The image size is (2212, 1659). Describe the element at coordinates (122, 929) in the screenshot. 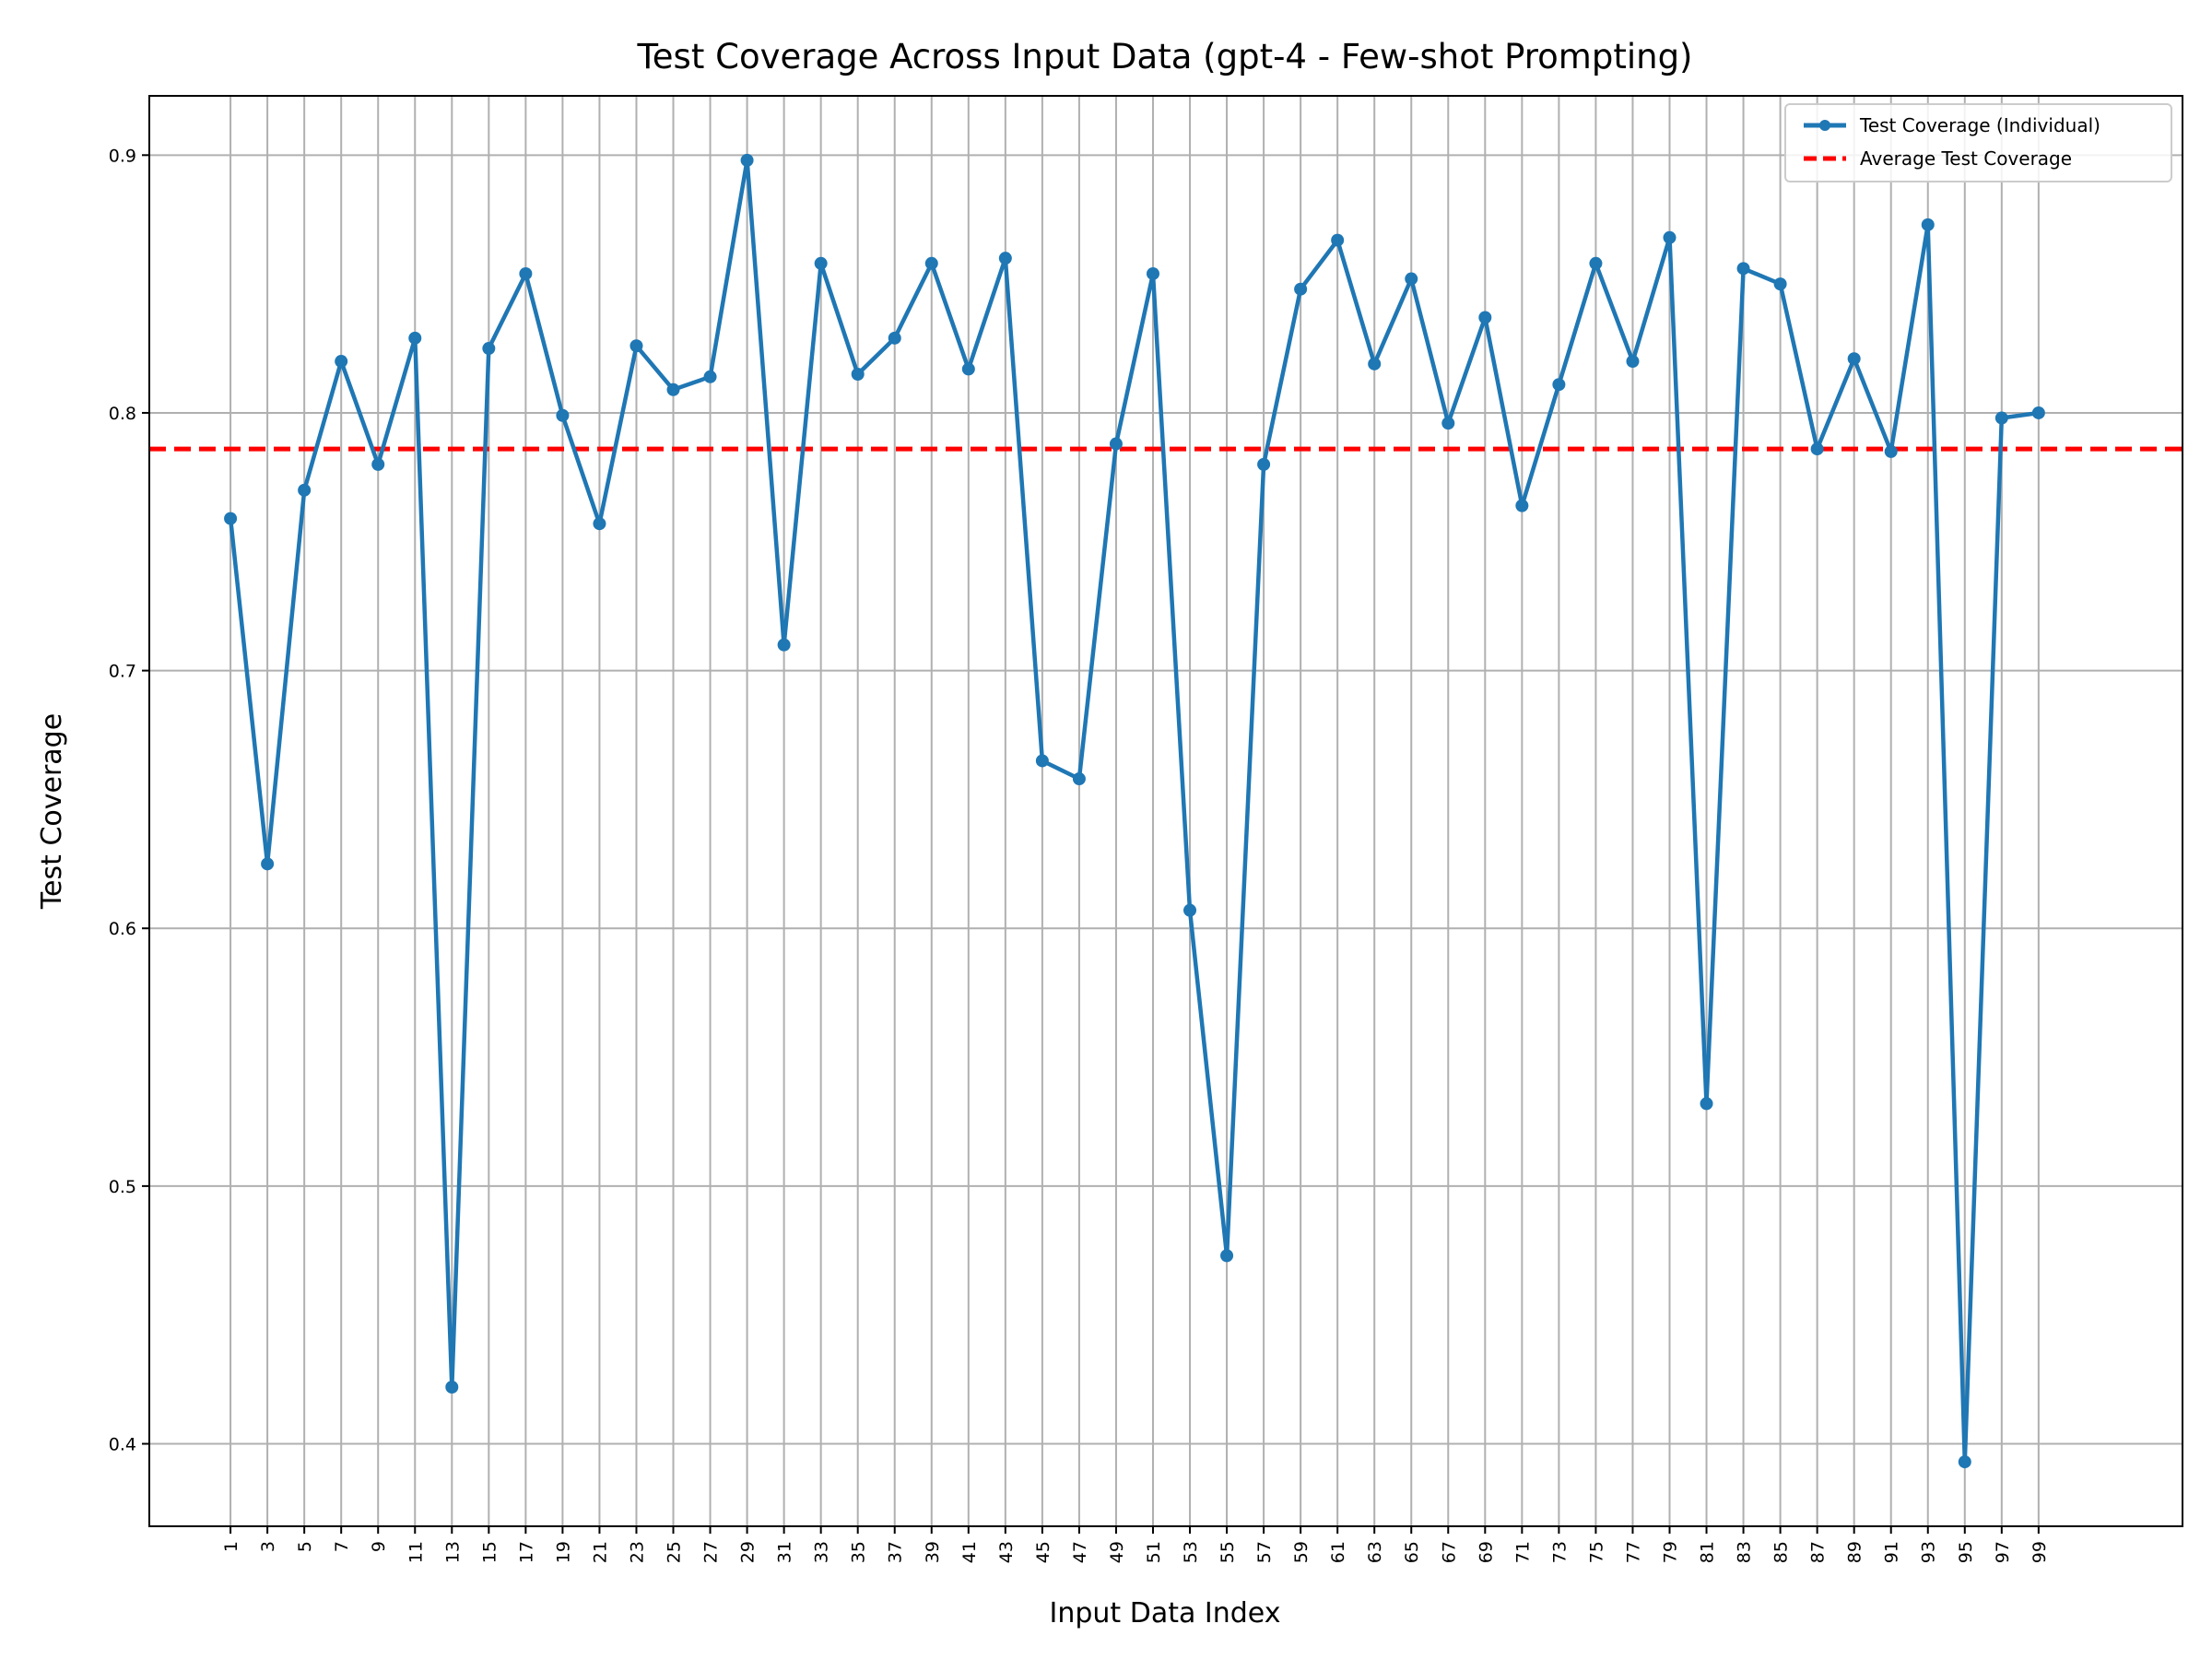

I see `y-tick-label: 0.6` at that location.